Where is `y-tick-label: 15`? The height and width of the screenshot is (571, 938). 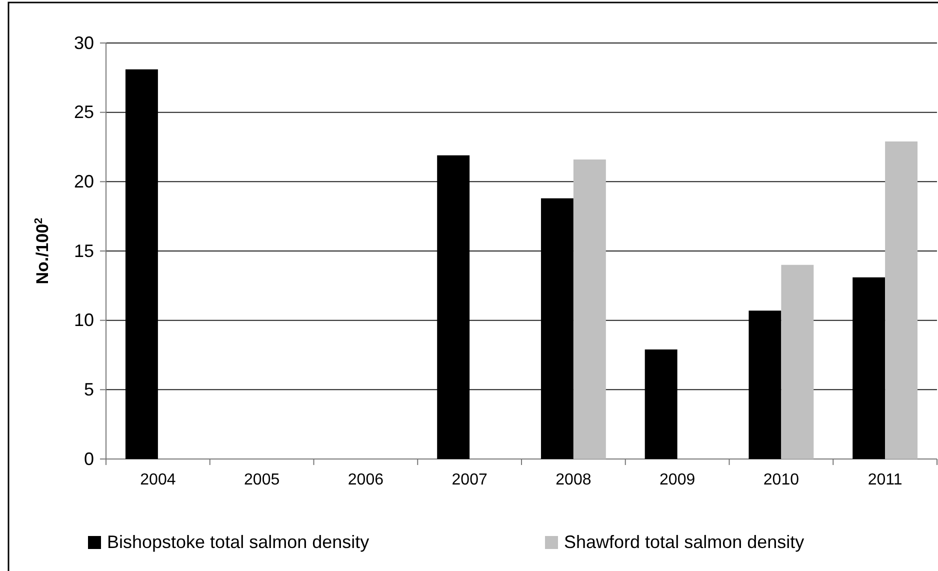 y-tick-label: 15 is located at coordinates (84, 250).